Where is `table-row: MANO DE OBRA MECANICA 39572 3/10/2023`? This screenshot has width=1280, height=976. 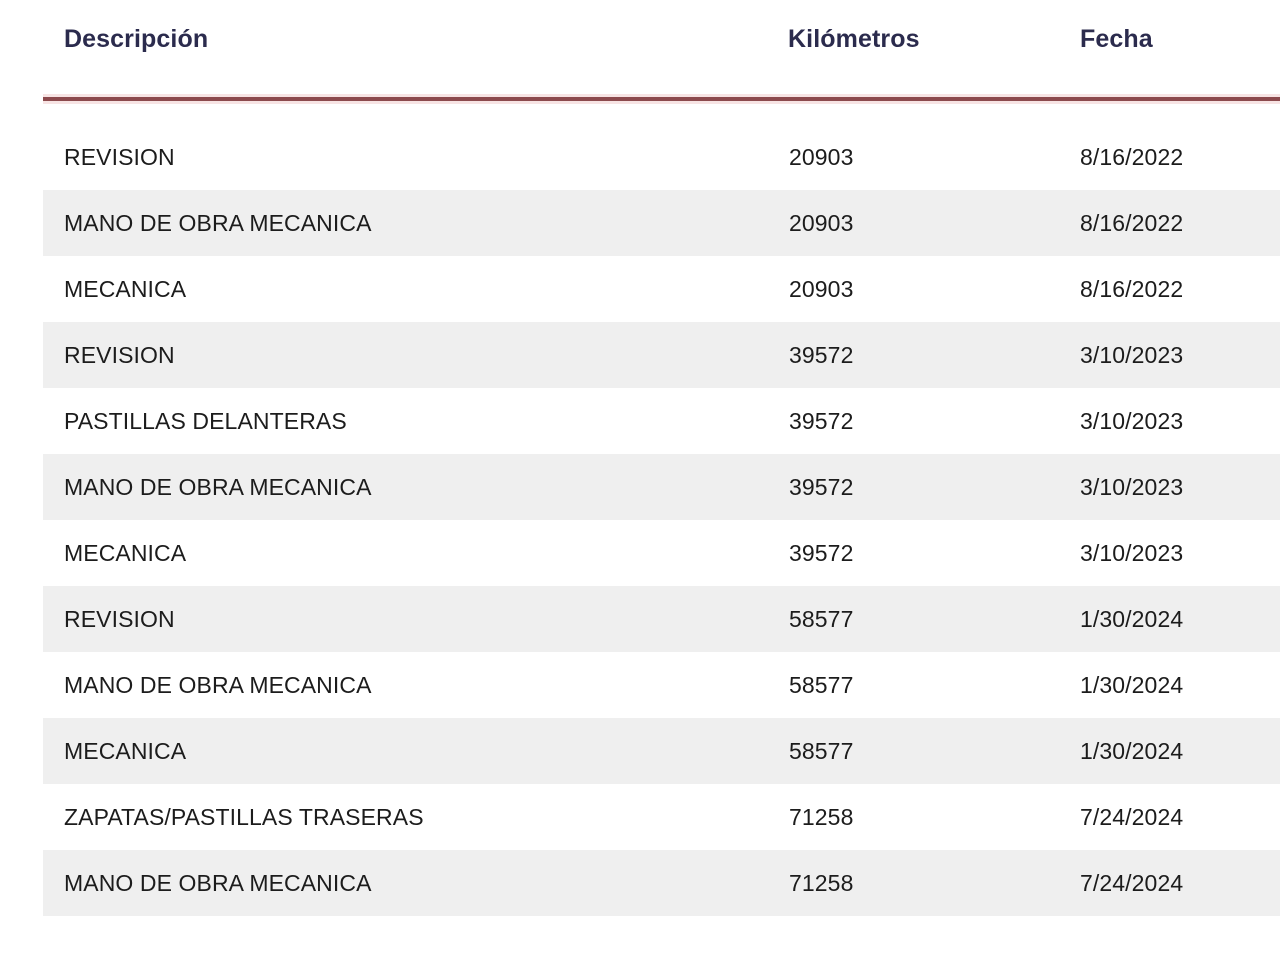 table-row: MANO DE OBRA MECANICA 39572 3/10/2023 is located at coordinates (640, 487).